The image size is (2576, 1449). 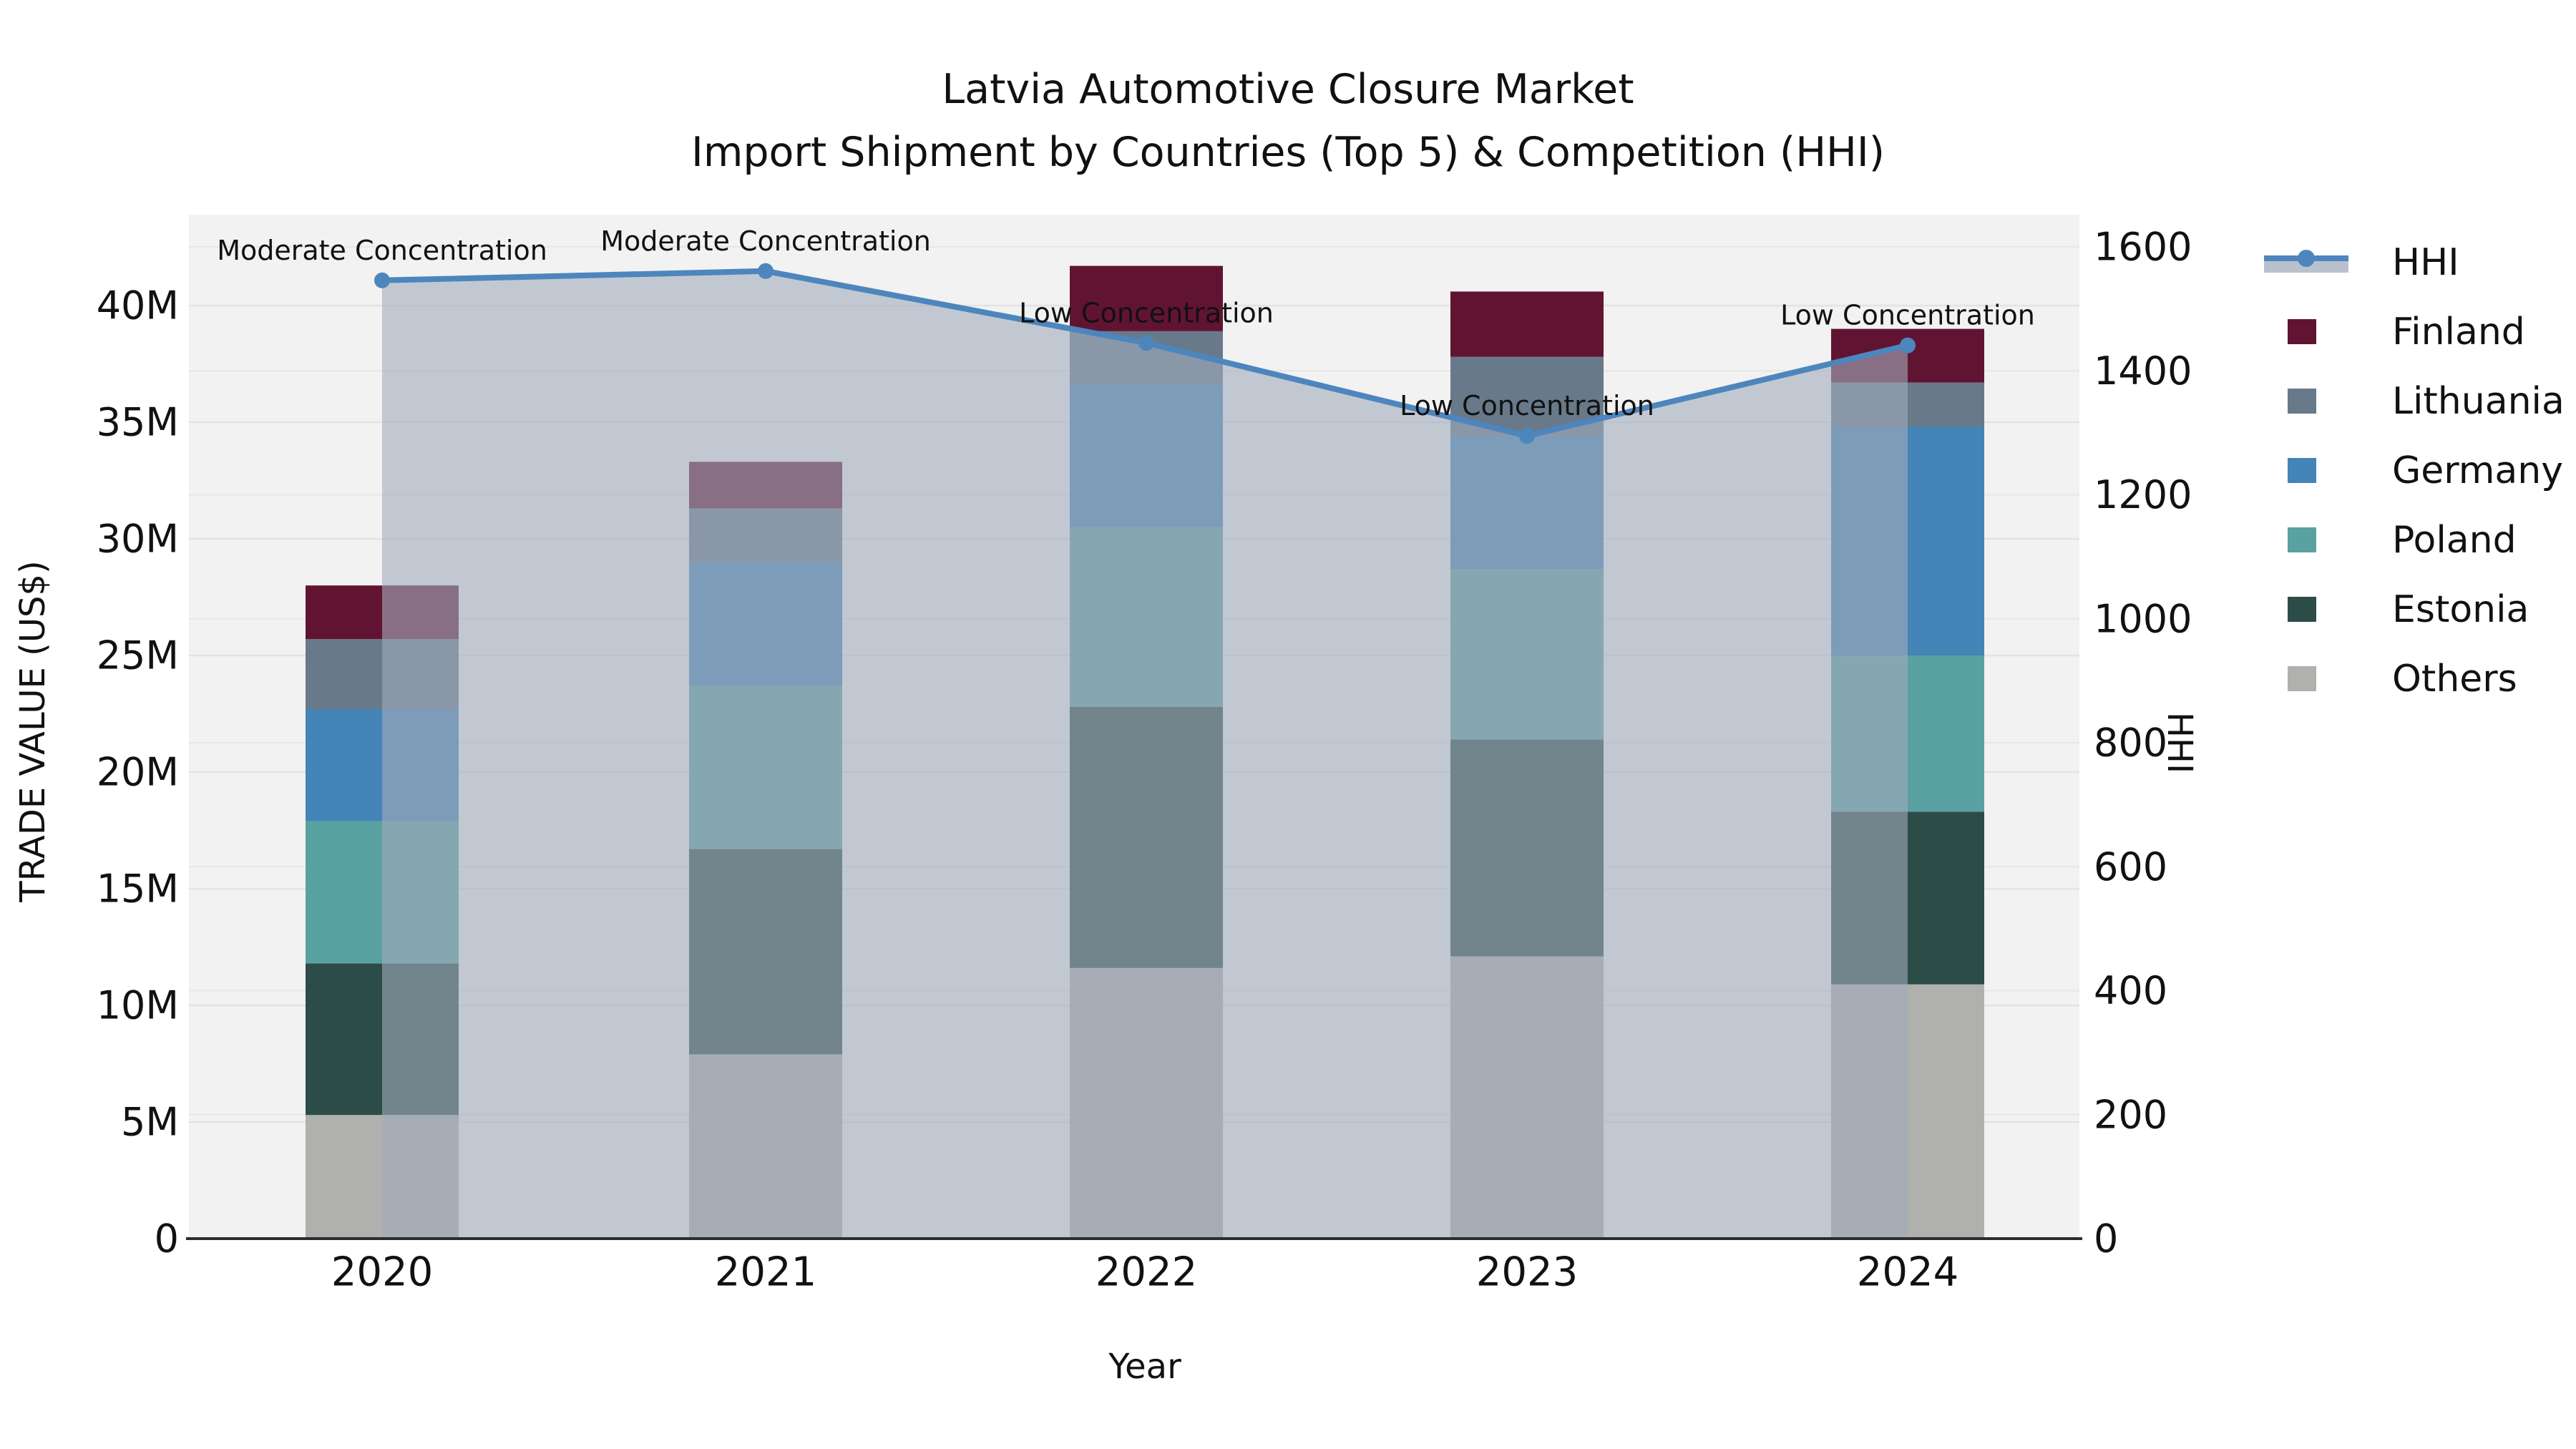 I want to click on annotation-2020: Moderate Concentration, so click(x=382, y=250).